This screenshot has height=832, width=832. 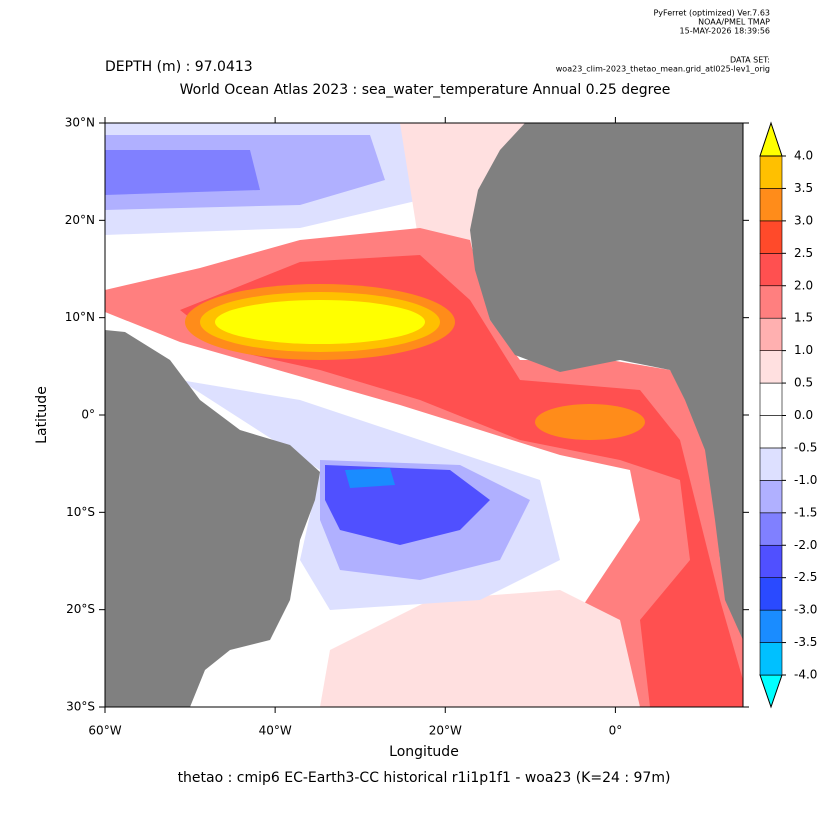 I want to click on y-tick-label: 10°N, so click(x=80, y=317).